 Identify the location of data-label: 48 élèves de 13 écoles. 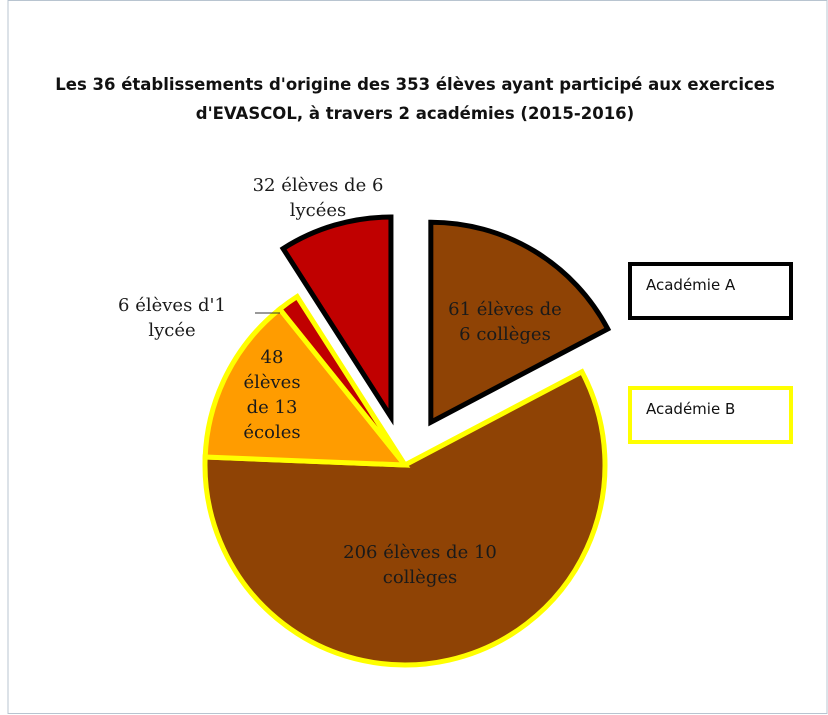
(272, 395).